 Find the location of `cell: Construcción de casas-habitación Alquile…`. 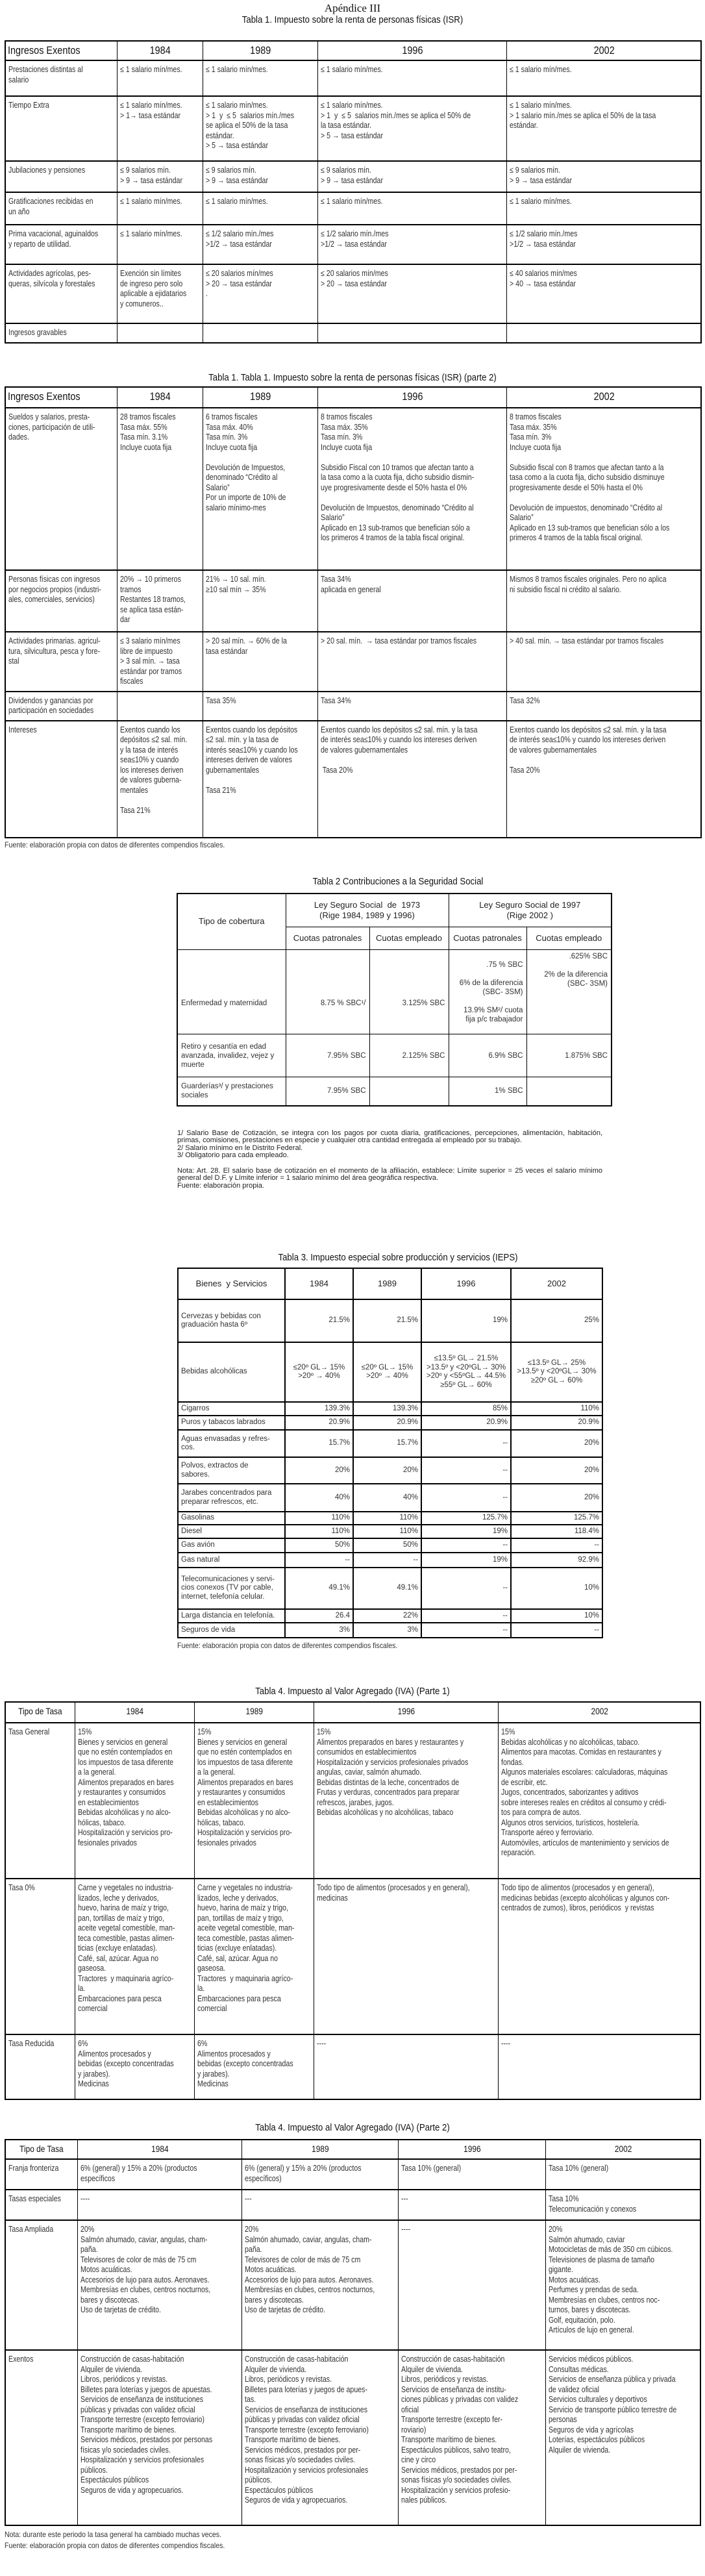

cell: Construcción de casas-habitación Alquile… is located at coordinates (471, 2437).